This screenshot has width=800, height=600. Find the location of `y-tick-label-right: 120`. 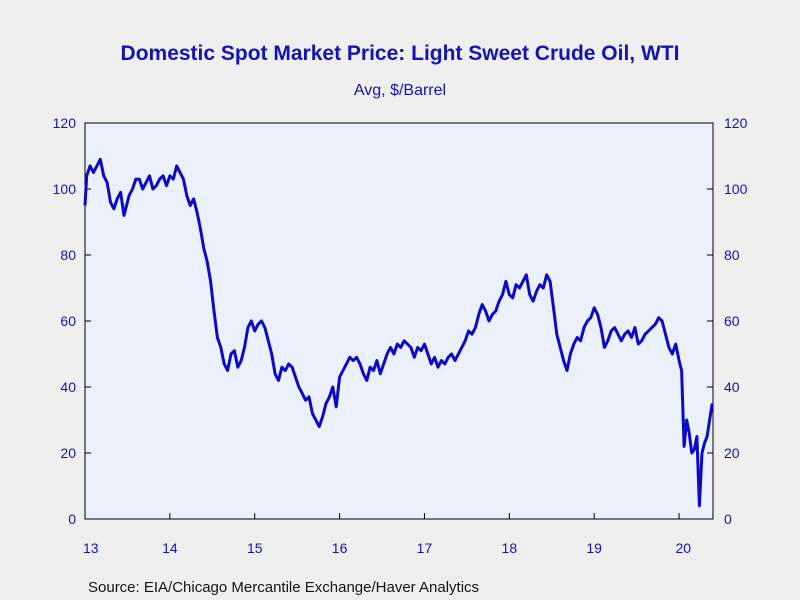

y-tick-label-right: 120 is located at coordinates (736, 123).